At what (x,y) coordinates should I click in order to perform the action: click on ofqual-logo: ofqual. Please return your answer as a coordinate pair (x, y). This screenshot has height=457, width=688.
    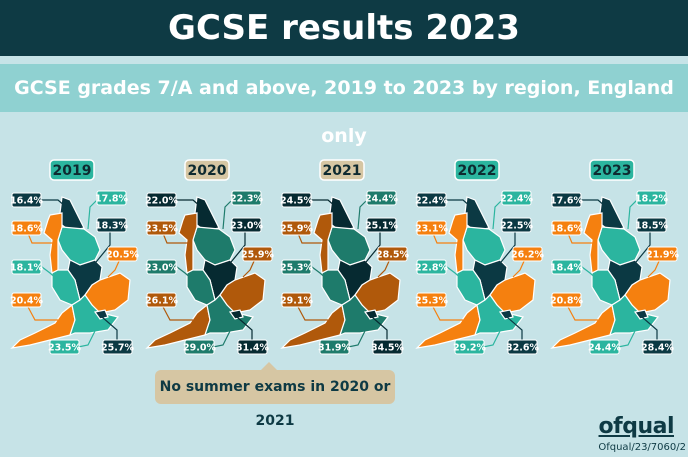
    Looking at the image, I should click on (636, 426).